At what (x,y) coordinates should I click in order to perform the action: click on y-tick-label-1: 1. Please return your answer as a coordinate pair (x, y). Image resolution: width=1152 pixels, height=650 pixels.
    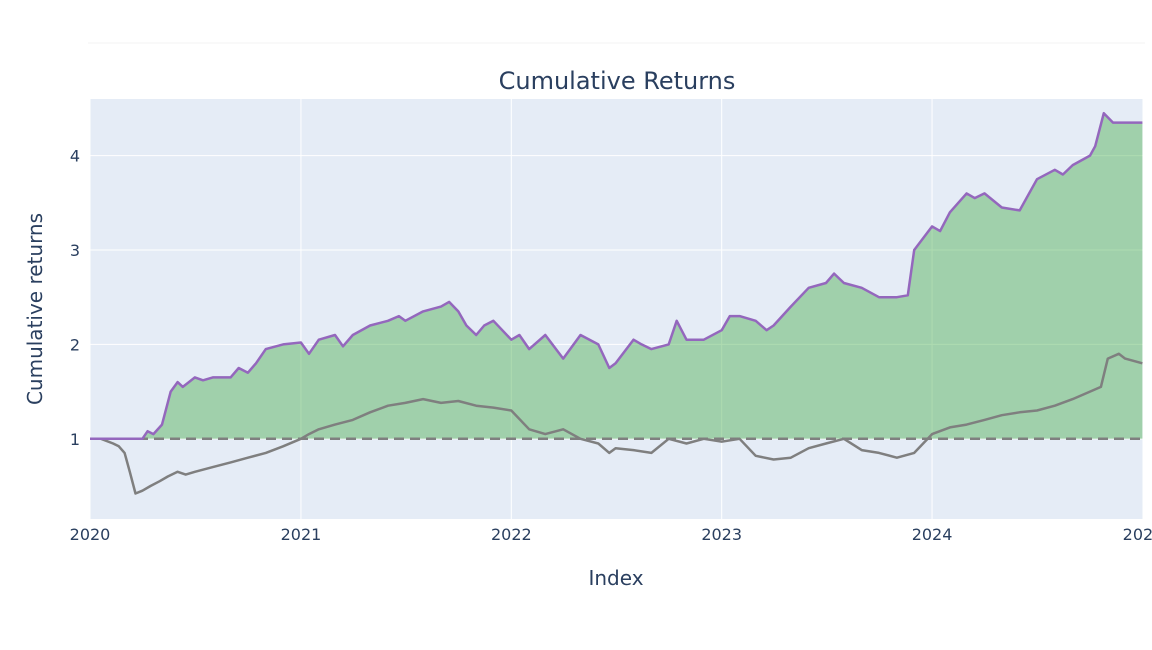
    Looking at the image, I should click on (75, 439).